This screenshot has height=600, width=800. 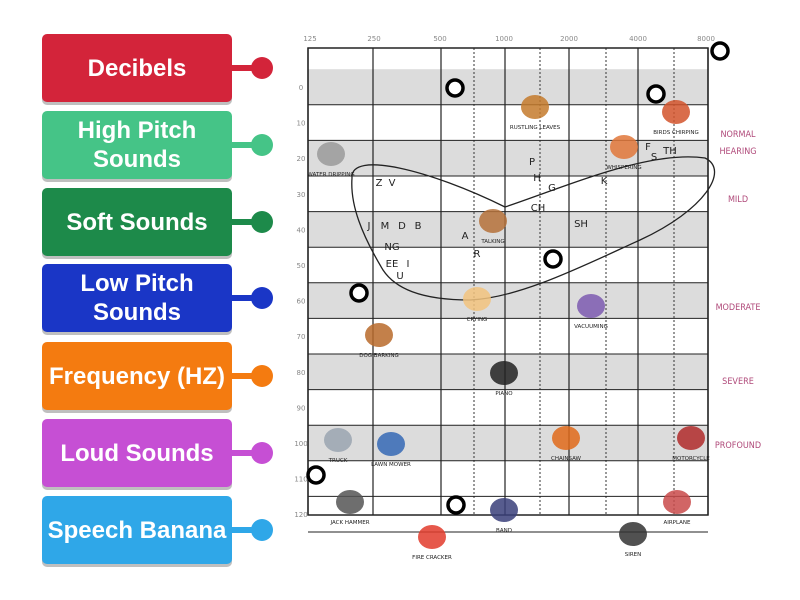 I want to click on speech-sound: P, so click(x=532, y=162).